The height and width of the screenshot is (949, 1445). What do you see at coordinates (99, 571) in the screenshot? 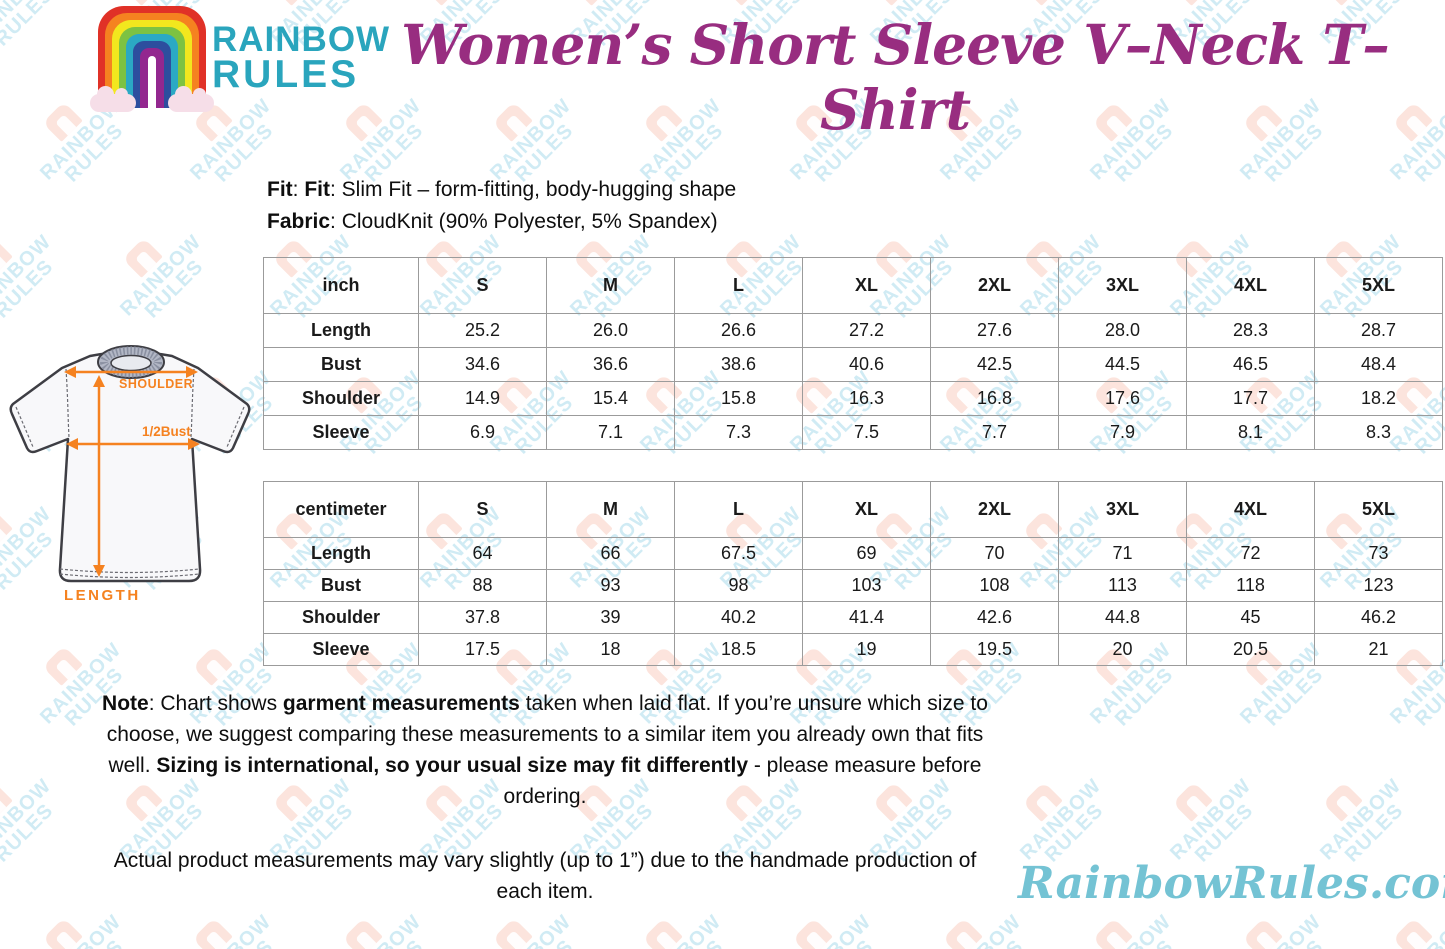
I see `length-arrowhead-bottom` at bounding box center [99, 571].